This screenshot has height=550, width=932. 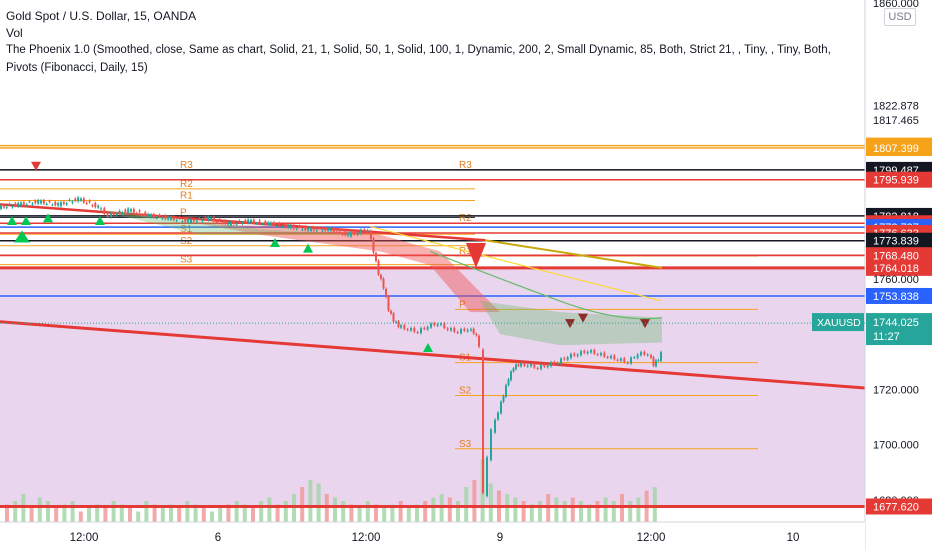 I want to click on trend-line, so click(x=573, y=254).